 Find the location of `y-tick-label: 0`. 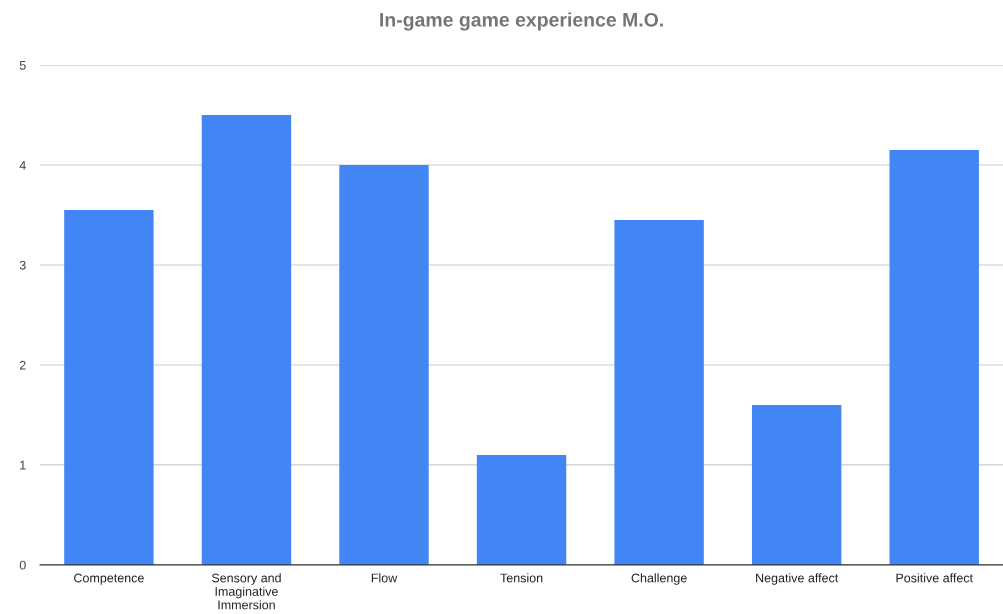

y-tick-label: 0 is located at coordinates (22, 565).